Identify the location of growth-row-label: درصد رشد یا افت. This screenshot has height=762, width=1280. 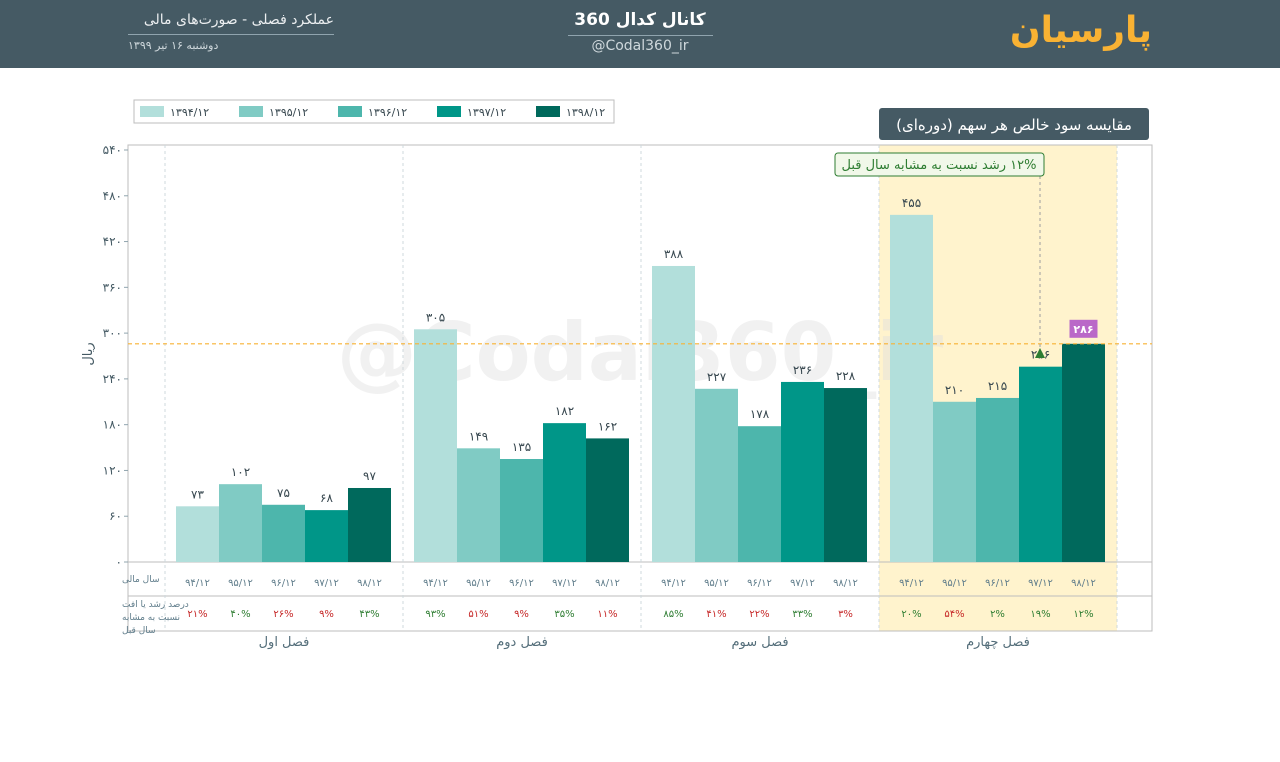
(155, 605).